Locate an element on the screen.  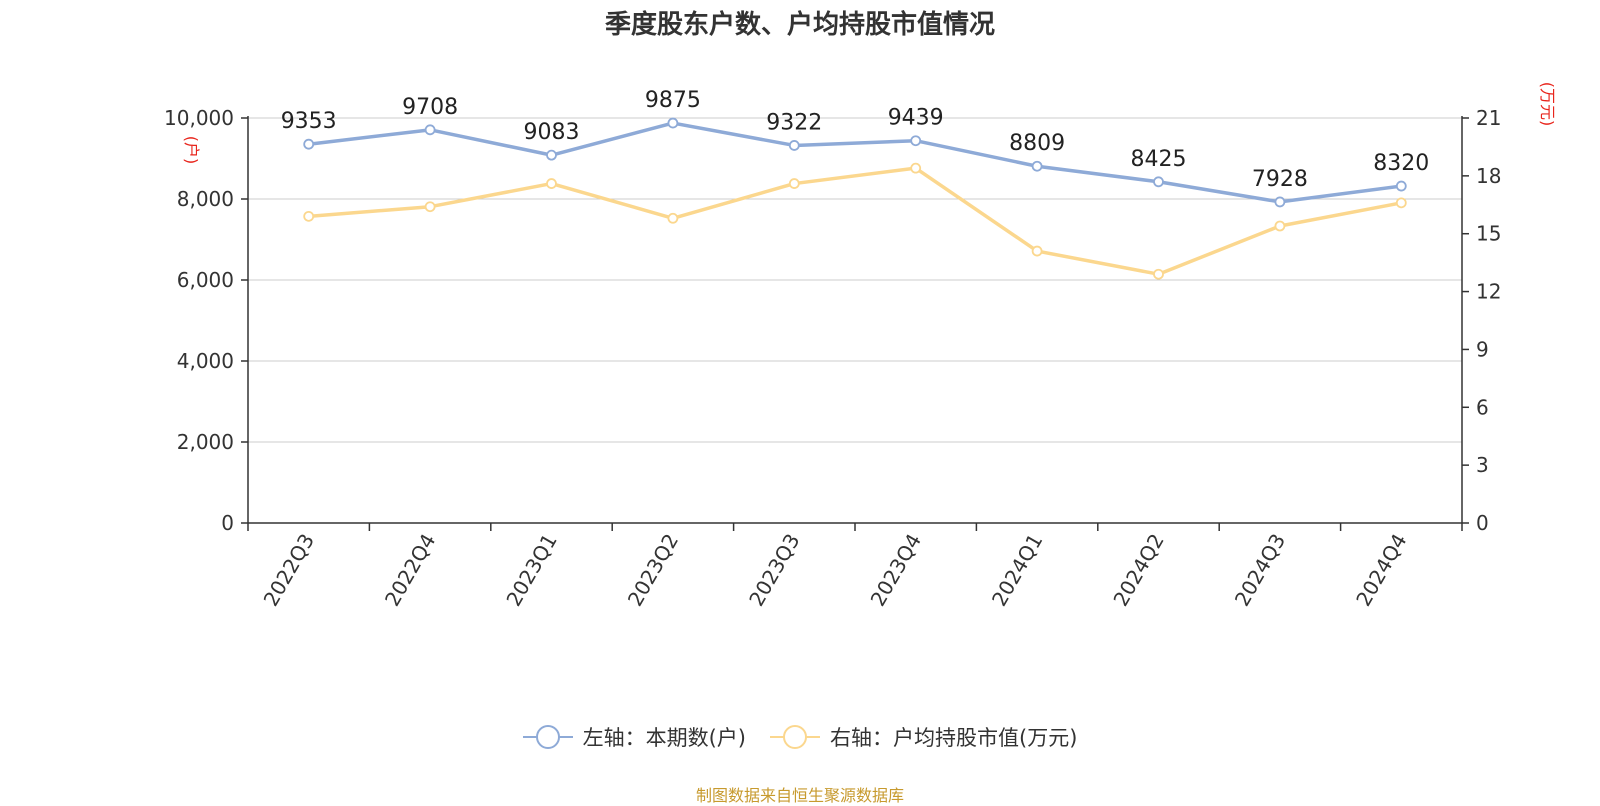
right-axis-tick-label: 21 is located at coordinates (1488, 118).